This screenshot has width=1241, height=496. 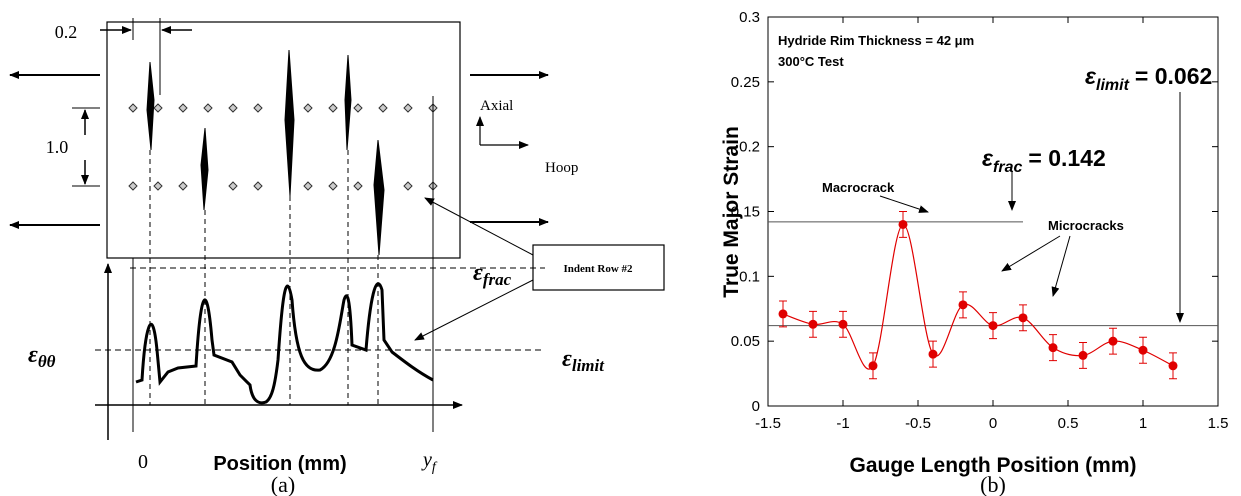 What do you see at coordinates (811, 61) in the screenshot?
I see `annotation: 300°C Test` at bounding box center [811, 61].